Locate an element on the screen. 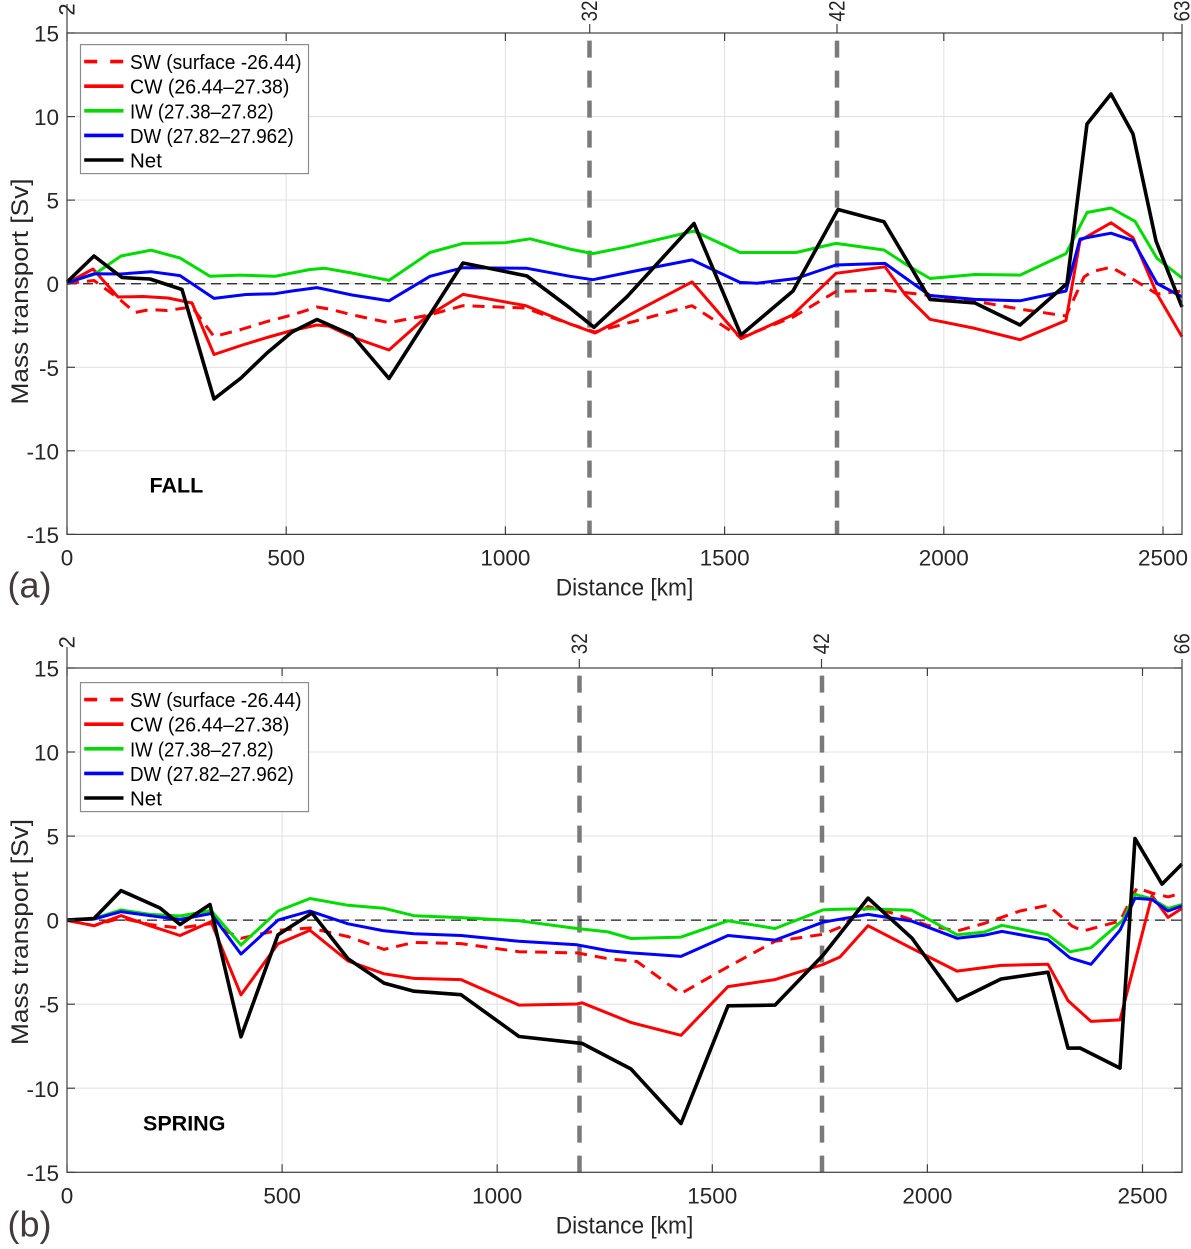 This screenshot has width=1191, height=1249. svg-text: (b) is located at coordinates (30, 1224).